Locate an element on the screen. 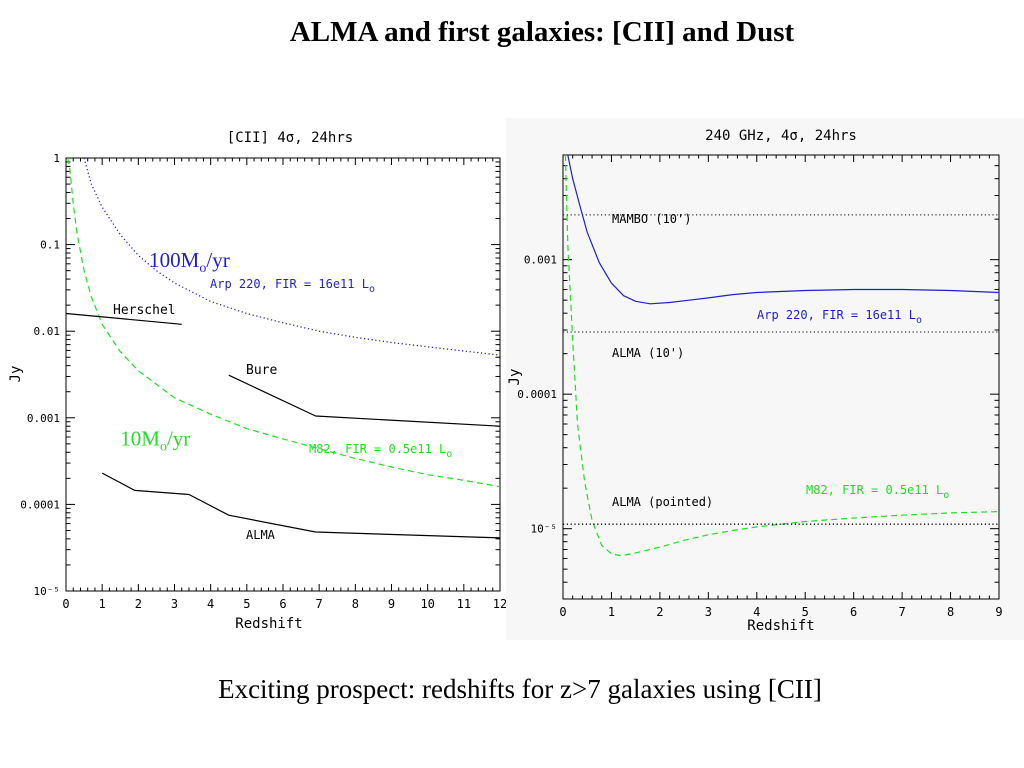 This screenshot has width=1024, height=768. chart-title: 240 GHz, 4σ, 24hrs is located at coordinates (781, 136).